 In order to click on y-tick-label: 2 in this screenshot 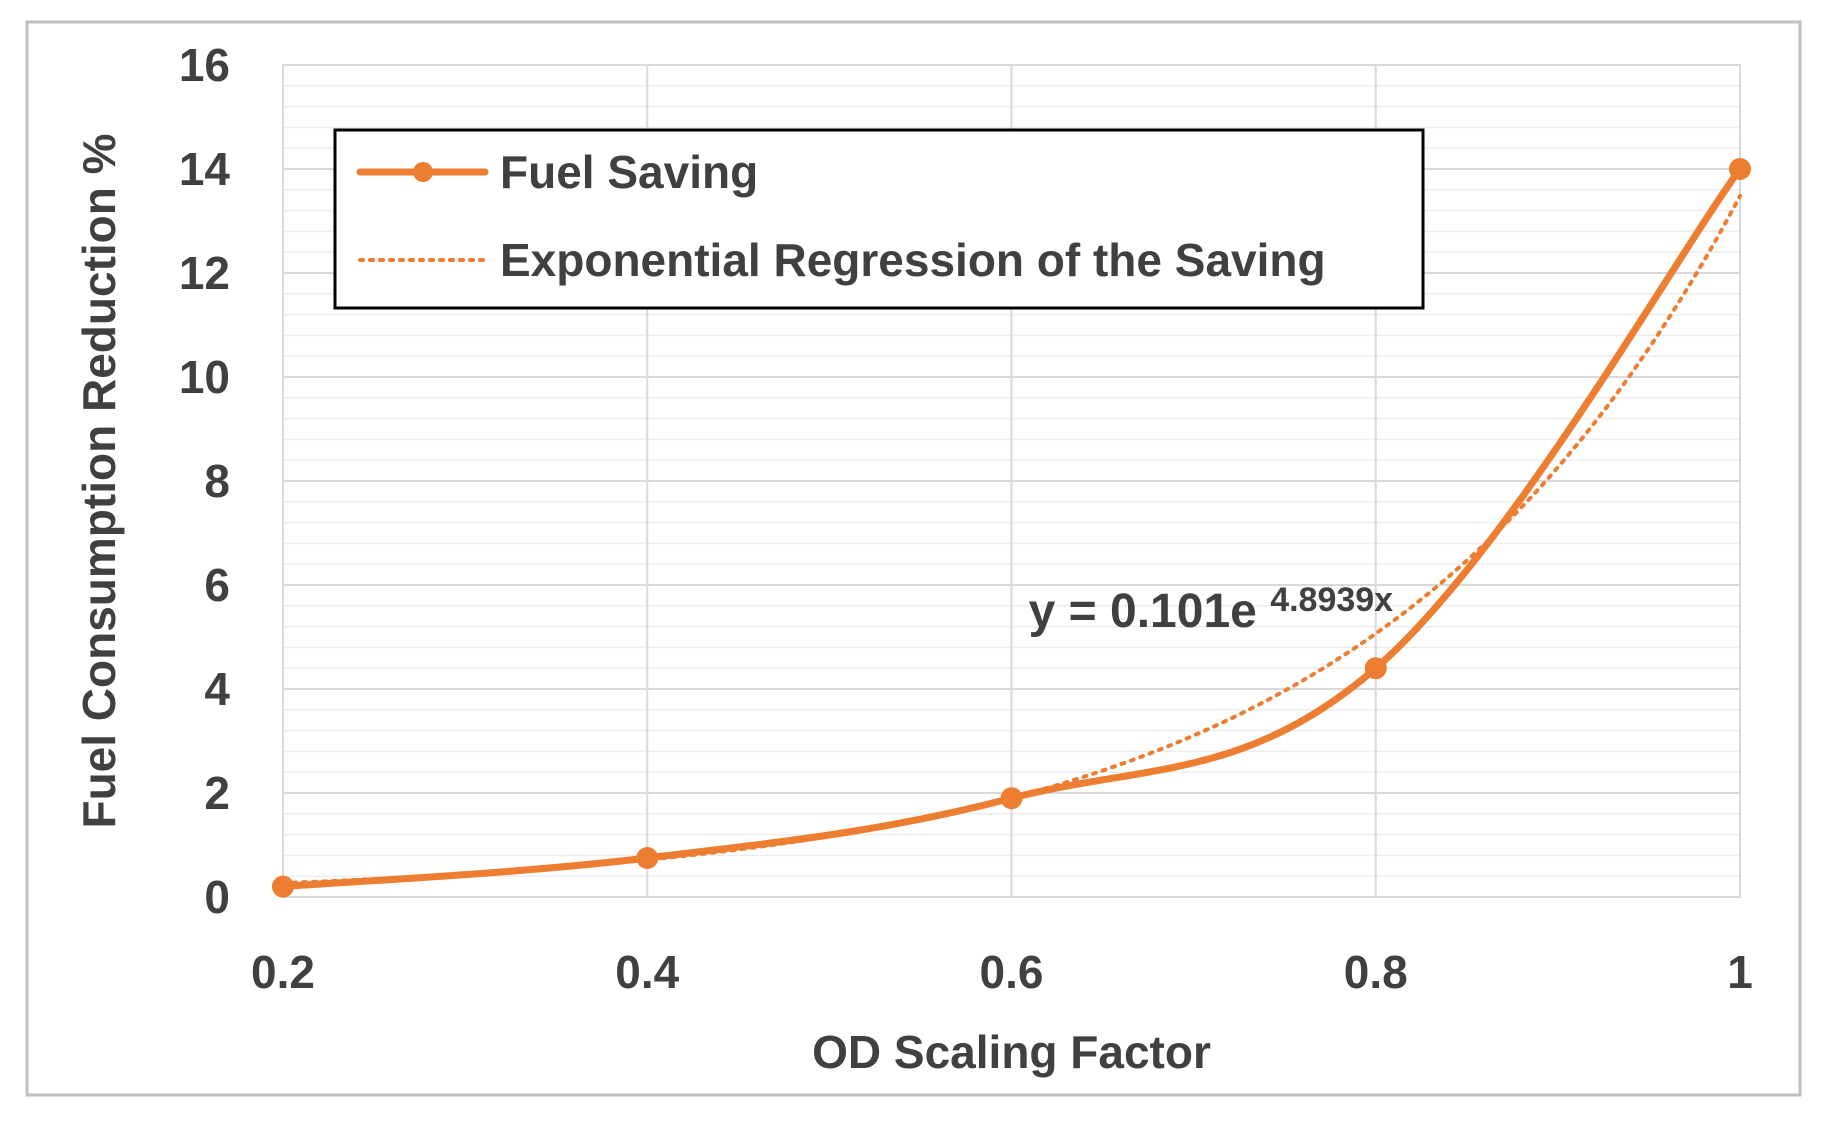, I will do `click(217, 793)`.